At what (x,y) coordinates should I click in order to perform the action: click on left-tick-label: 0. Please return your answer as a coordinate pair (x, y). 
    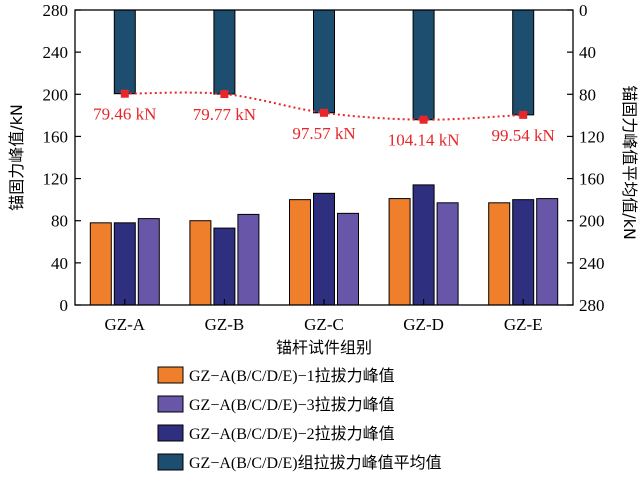
    Looking at the image, I should click on (64, 305).